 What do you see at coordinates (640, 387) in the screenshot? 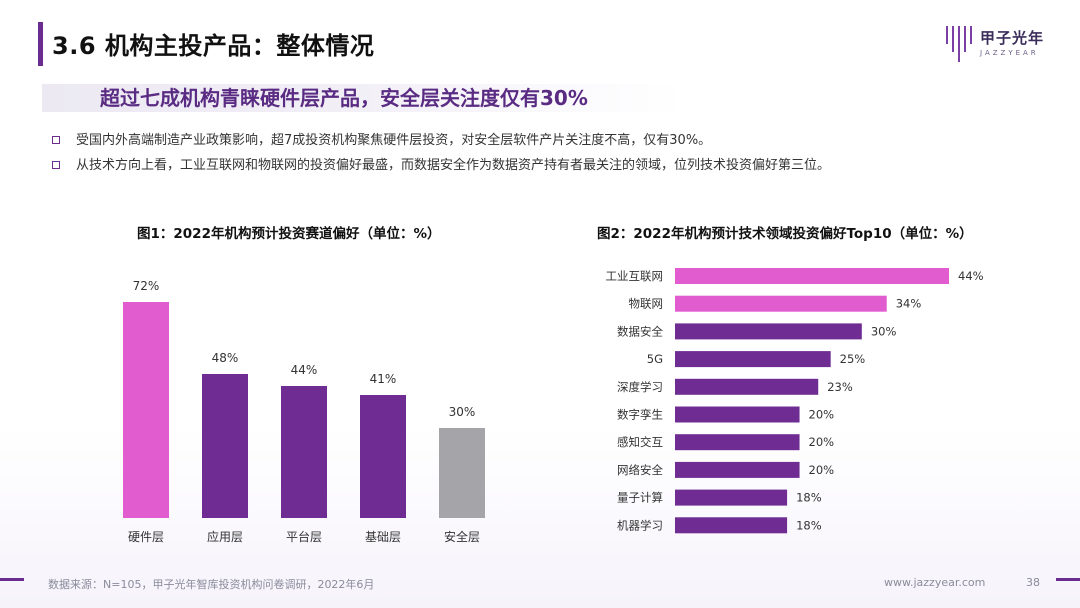
I see `chart2-category-label: 深度学习` at bounding box center [640, 387].